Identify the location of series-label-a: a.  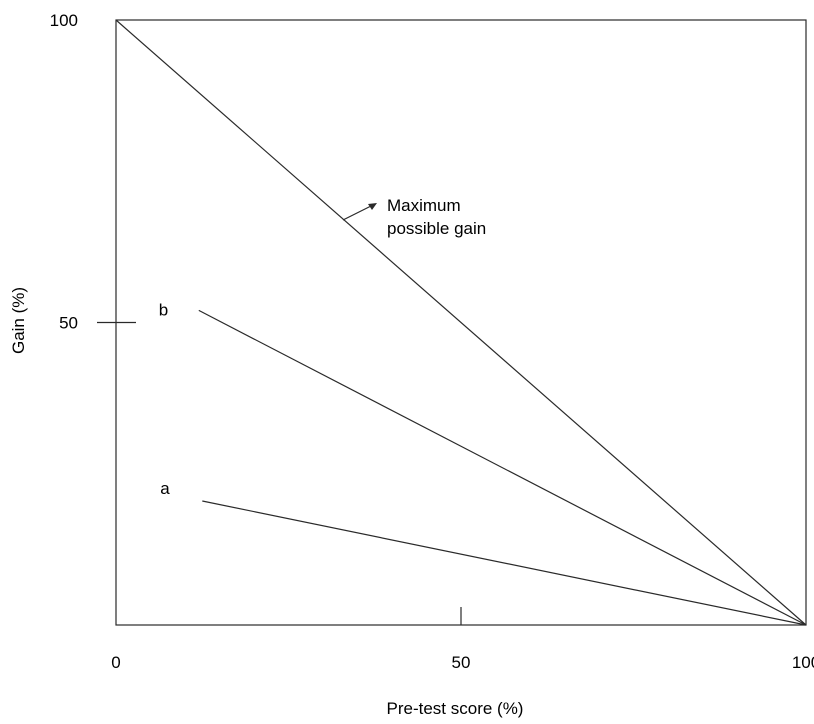
(165, 488).